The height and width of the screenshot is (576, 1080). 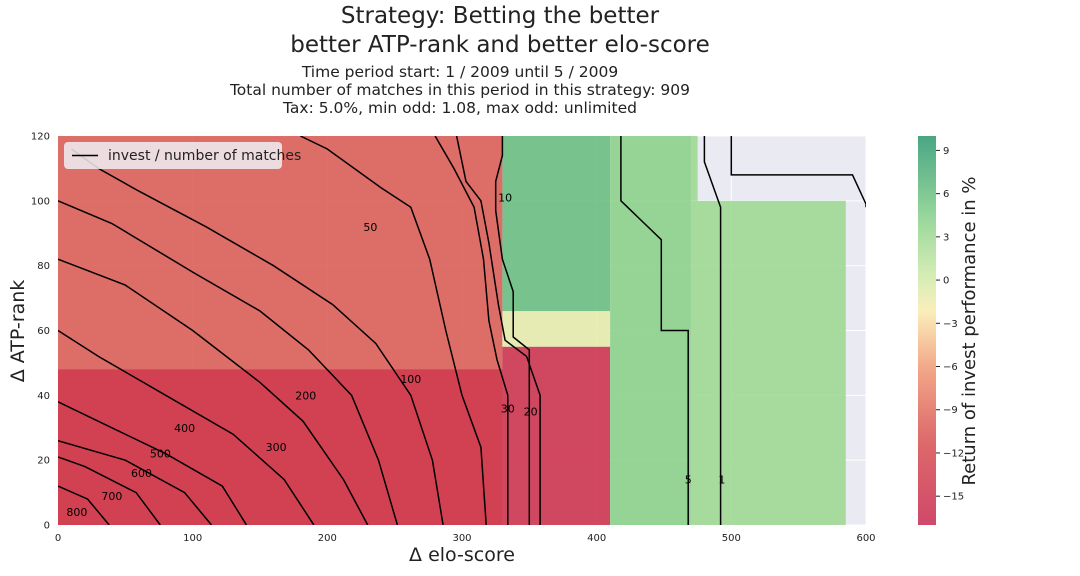 I want to click on x-axis-ticks: 0 100 200 300 400 500 600, so click(x=465, y=538).